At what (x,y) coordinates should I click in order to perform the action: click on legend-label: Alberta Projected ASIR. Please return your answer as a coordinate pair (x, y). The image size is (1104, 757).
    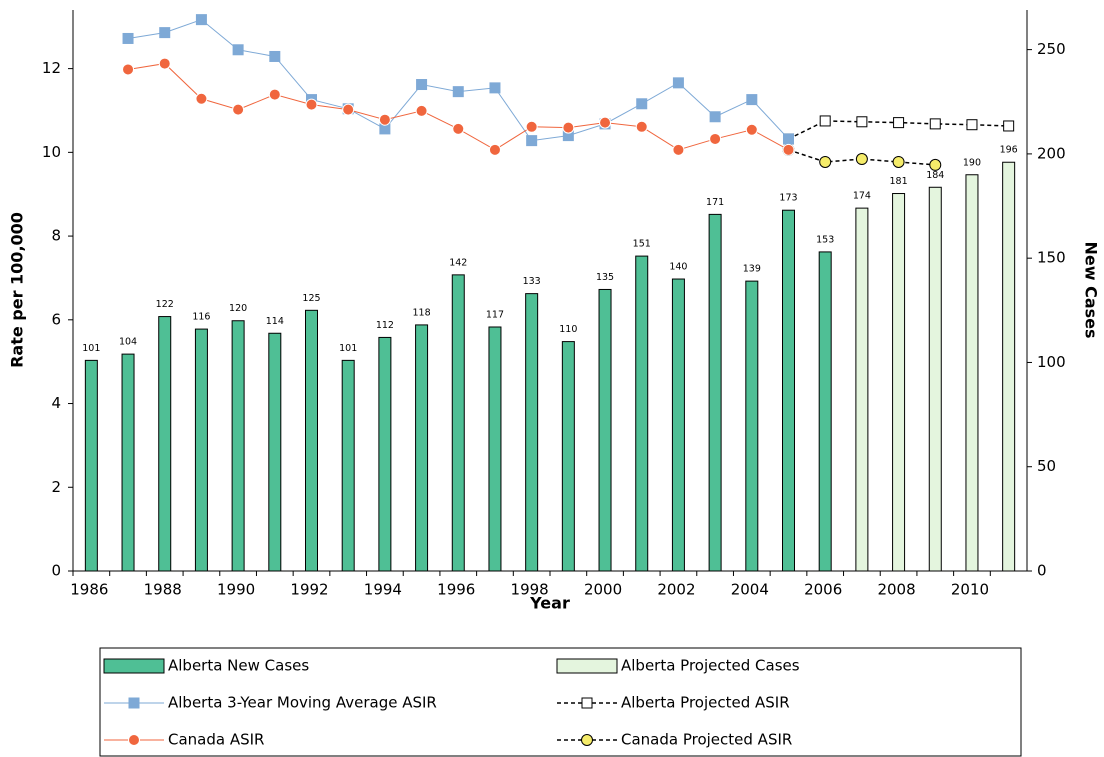
    Looking at the image, I should click on (705, 703).